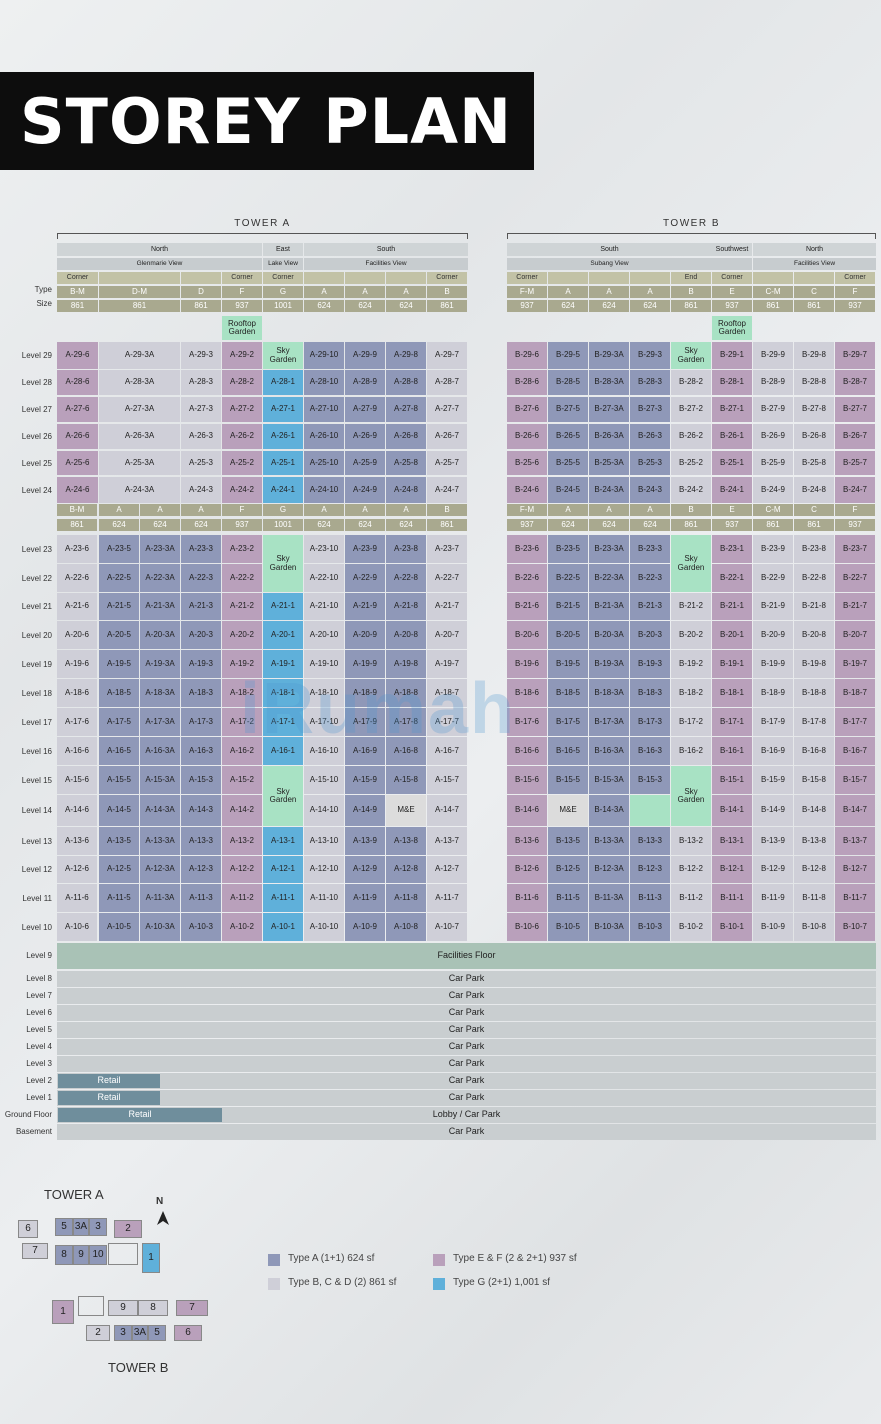 Image resolution: width=881 pixels, height=1424 pixels. Describe the element at coordinates (691, 223) in the screenshot. I see `tower-b-heading: TOWER B` at that location.